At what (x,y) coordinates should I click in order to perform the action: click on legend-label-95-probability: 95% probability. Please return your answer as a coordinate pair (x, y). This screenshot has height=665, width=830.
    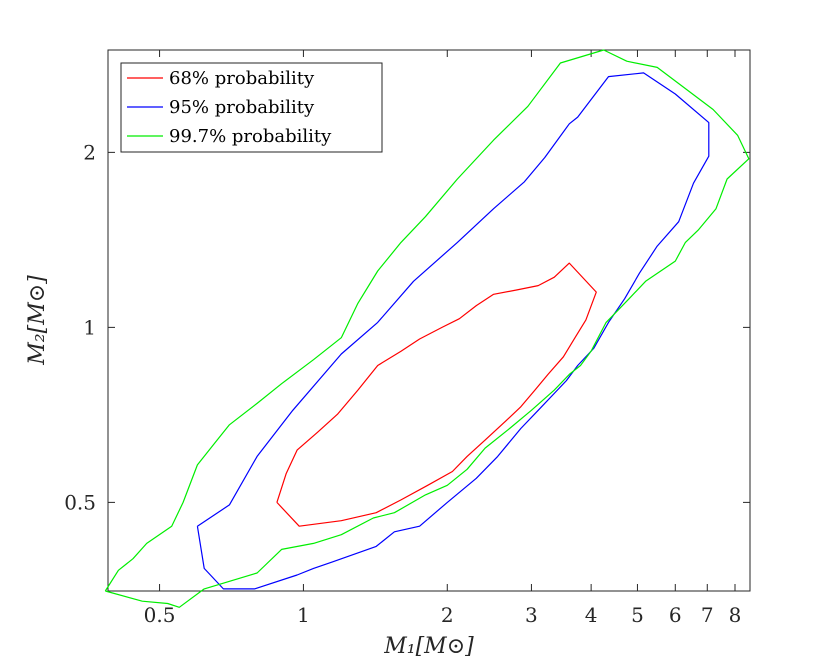
    Looking at the image, I should click on (242, 107).